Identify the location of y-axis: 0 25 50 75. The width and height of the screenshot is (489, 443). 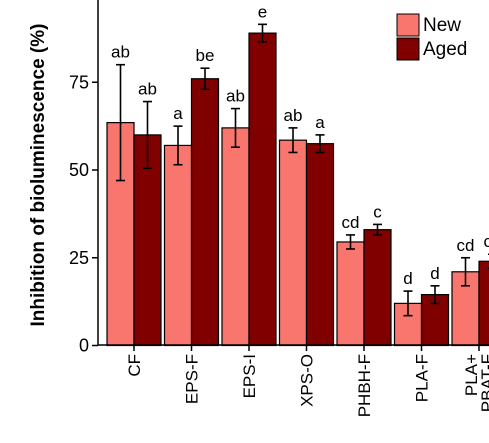
(84, 178).